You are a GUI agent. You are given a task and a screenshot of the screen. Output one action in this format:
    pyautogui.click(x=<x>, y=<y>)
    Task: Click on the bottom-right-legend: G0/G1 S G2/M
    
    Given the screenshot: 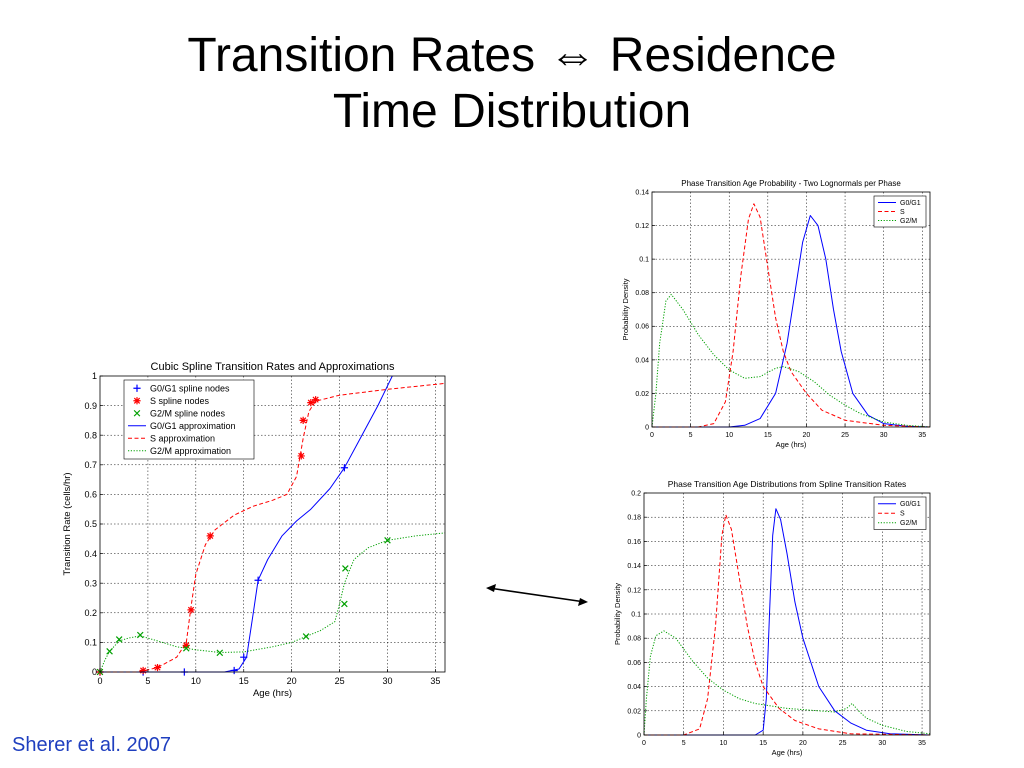 What is the action you would take?
    pyautogui.click(x=900, y=513)
    